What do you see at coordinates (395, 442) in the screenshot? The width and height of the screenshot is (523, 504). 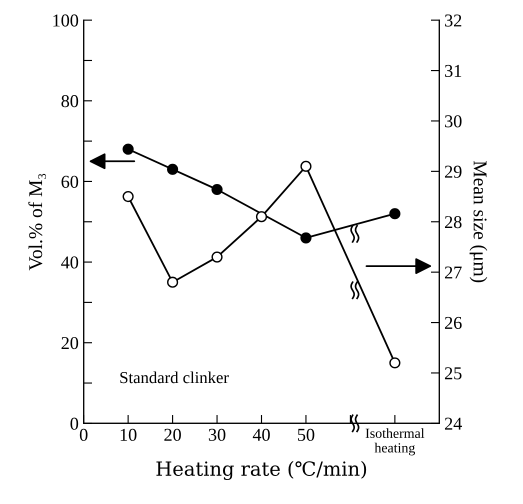 I see `x-tick-label: Isothermal heating` at bounding box center [395, 442].